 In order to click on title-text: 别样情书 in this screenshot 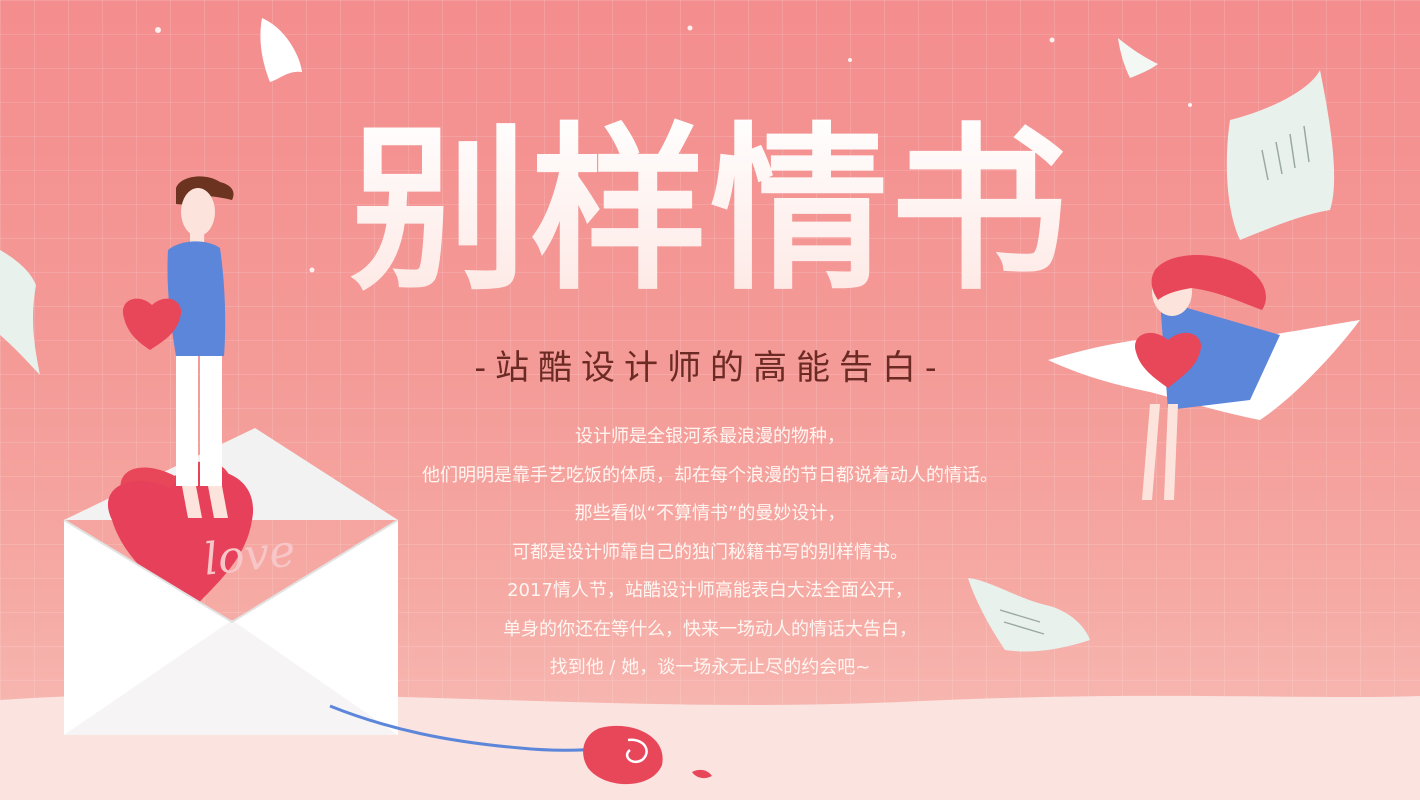, I will do `click(710, 209)`.